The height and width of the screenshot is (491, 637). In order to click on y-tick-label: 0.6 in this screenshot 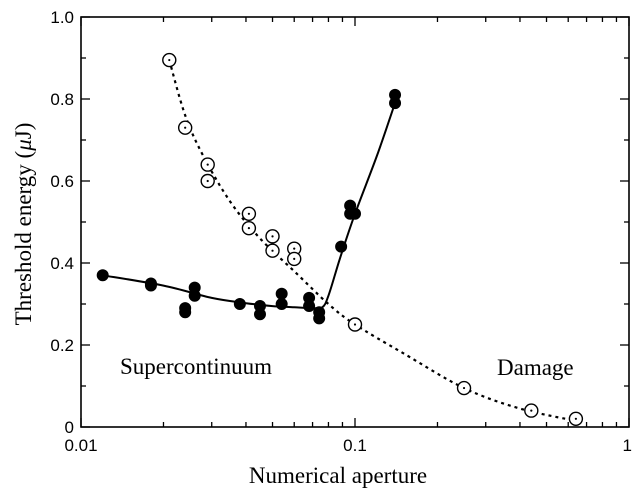, I will do `click(62, 181)`.